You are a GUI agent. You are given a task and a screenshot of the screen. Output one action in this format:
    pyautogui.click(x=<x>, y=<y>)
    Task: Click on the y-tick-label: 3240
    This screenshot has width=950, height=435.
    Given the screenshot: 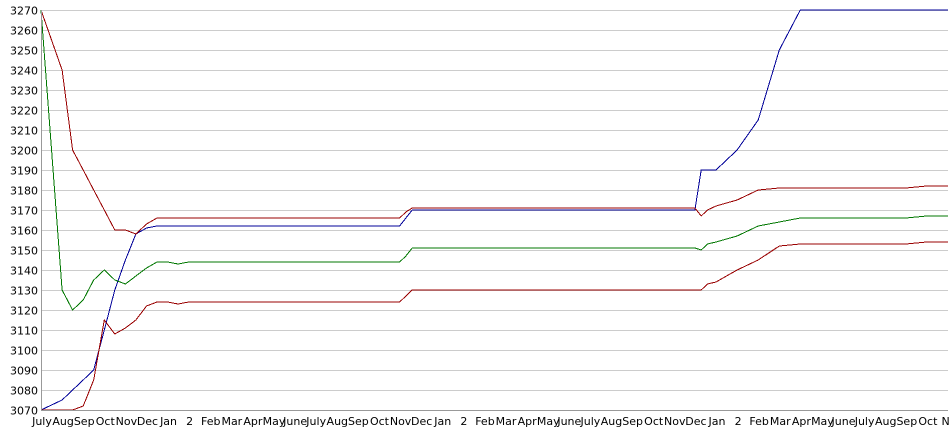 What is the action you would take?
    pyautogui.click(x=24, y=71)
    